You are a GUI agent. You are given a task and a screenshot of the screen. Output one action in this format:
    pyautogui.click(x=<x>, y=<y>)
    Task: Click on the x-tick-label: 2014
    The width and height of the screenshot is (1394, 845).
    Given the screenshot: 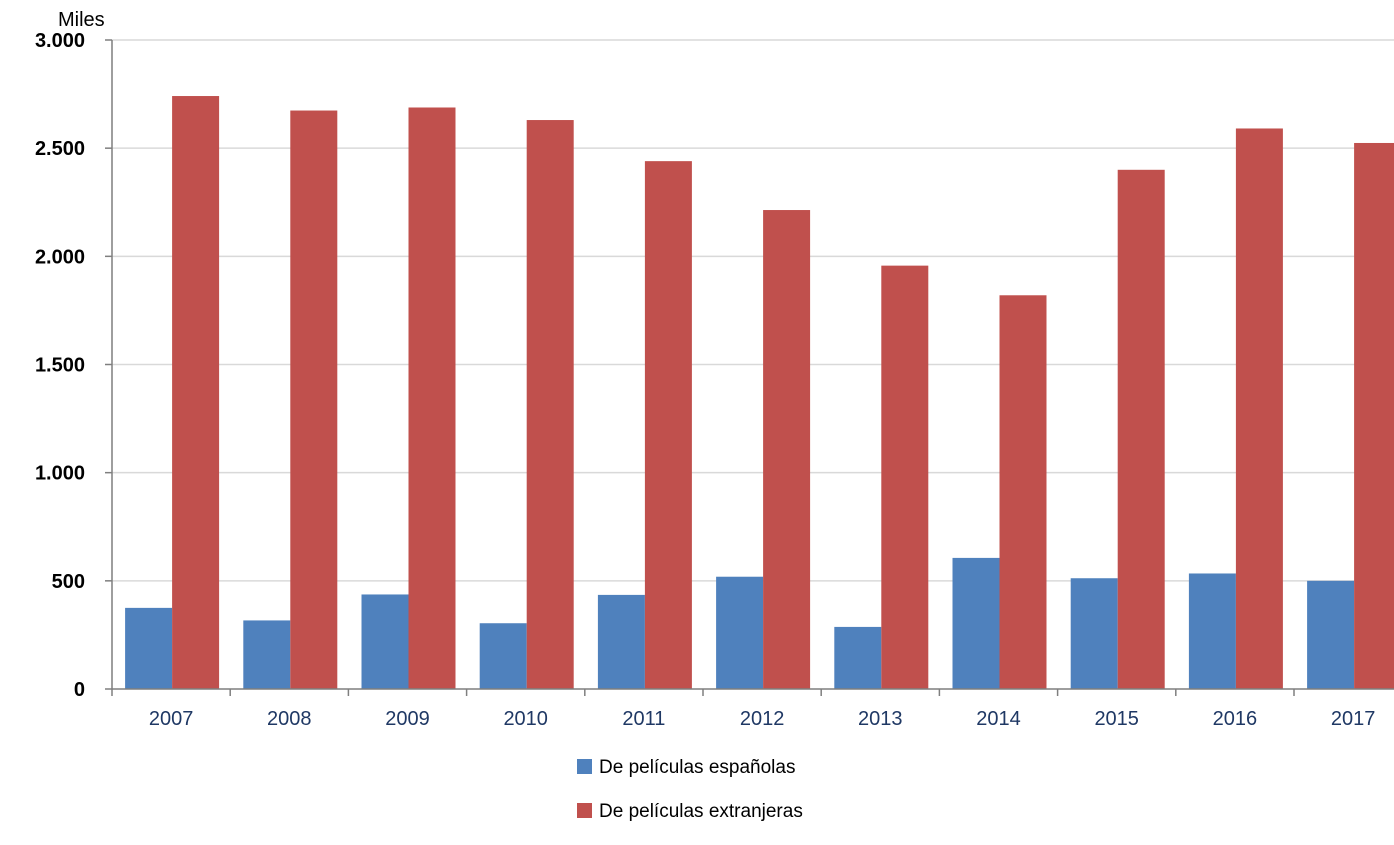 What is the action you would take?
    pyautogui.click(x=998, y=719)
    